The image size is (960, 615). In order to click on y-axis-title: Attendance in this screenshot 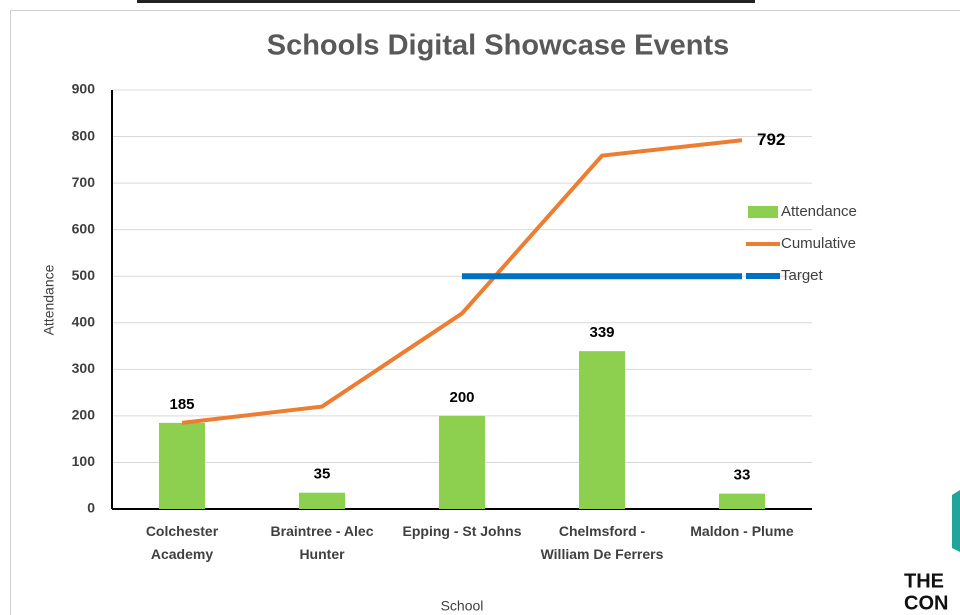, I will do `click(49, 299)`.